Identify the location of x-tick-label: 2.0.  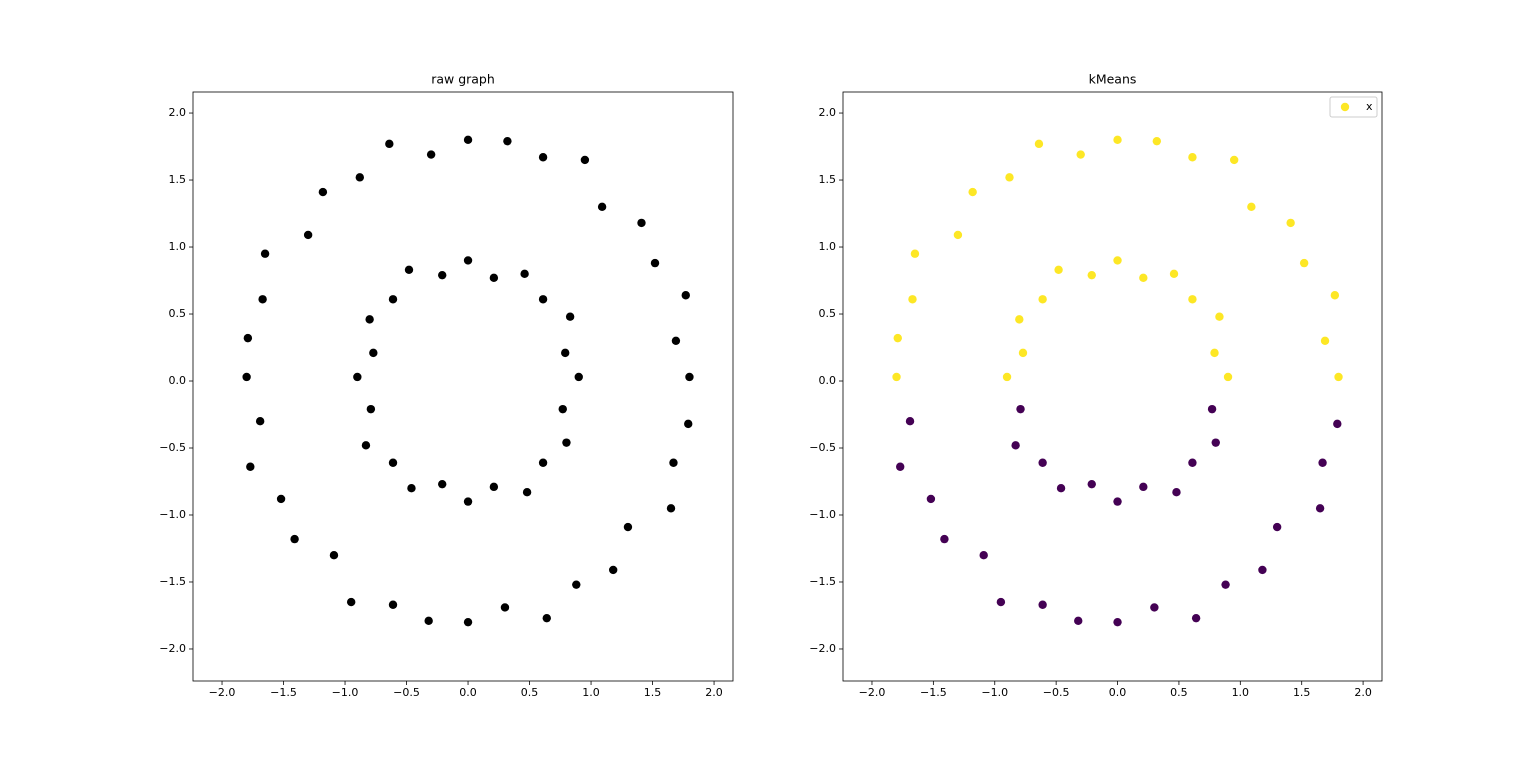
(714, 692).